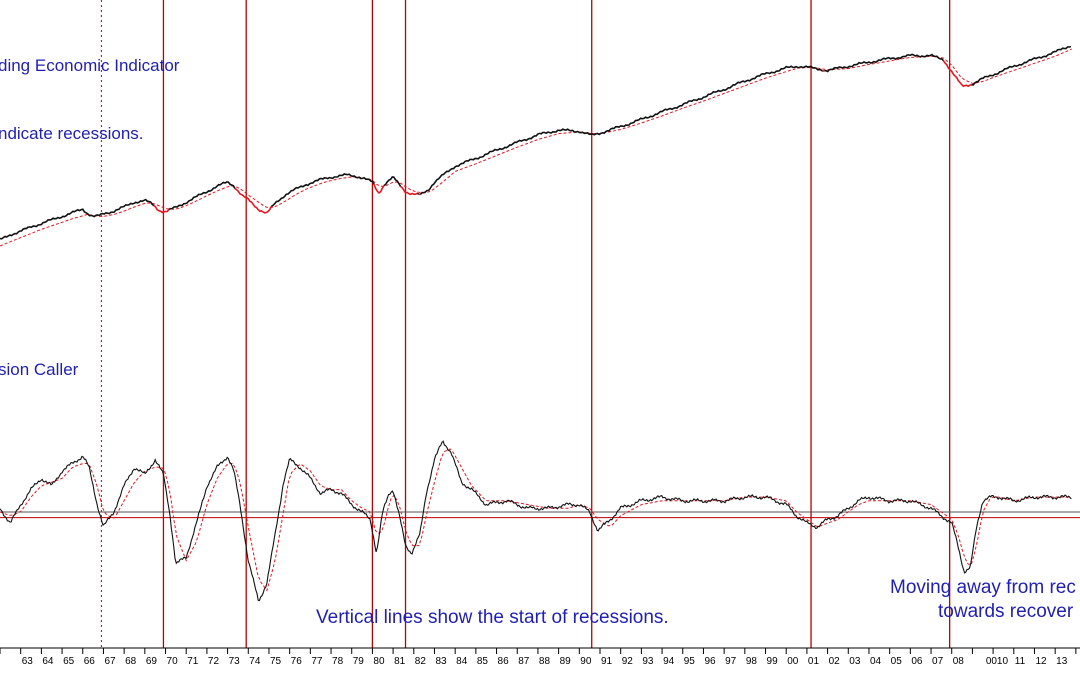 The height and width of the screenshot is (675, 1080). Describe the element at coordinates (1062, 661) in the screenshot. I see `x-tick-label: 13` at that location.